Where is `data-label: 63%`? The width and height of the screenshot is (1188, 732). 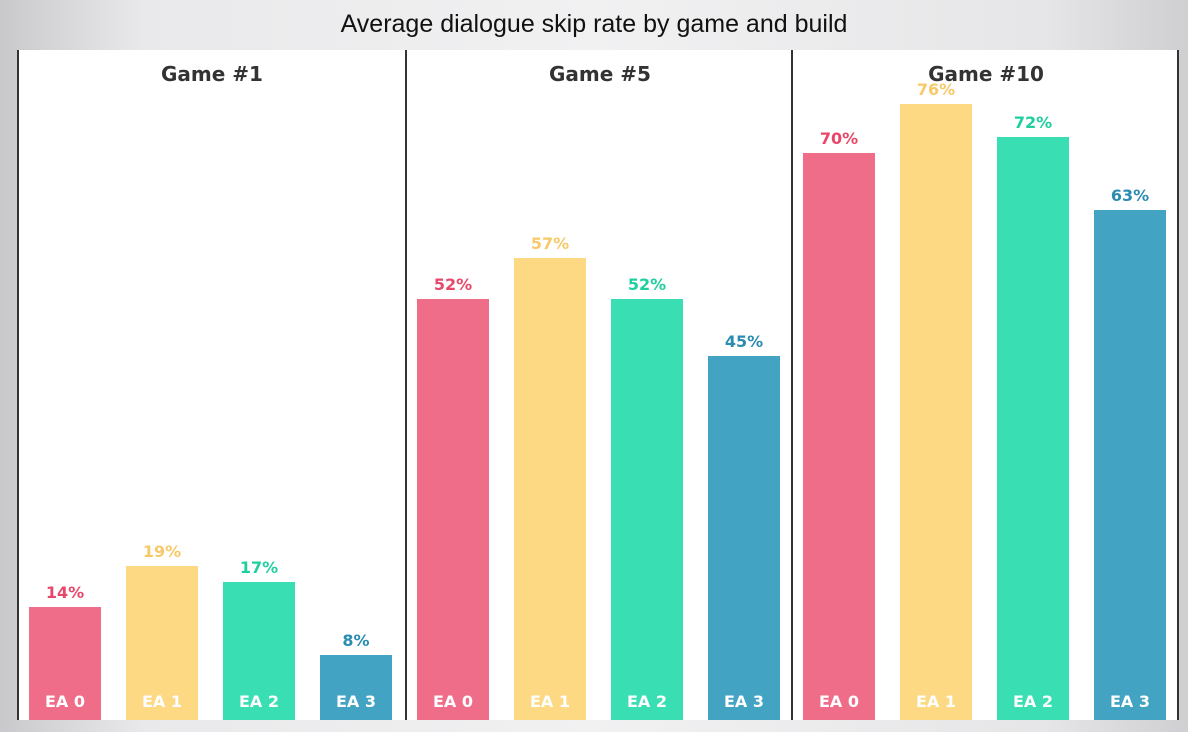 data-label: 63% is located at coordinates (1130, 195).